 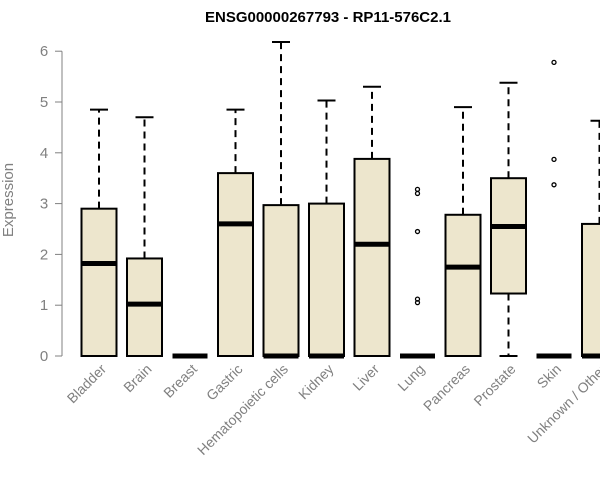 What do you see at coordinates (8, 200) in the screenshot?
I see `y-axis-label: Expression` at bounding box center [8, 200].